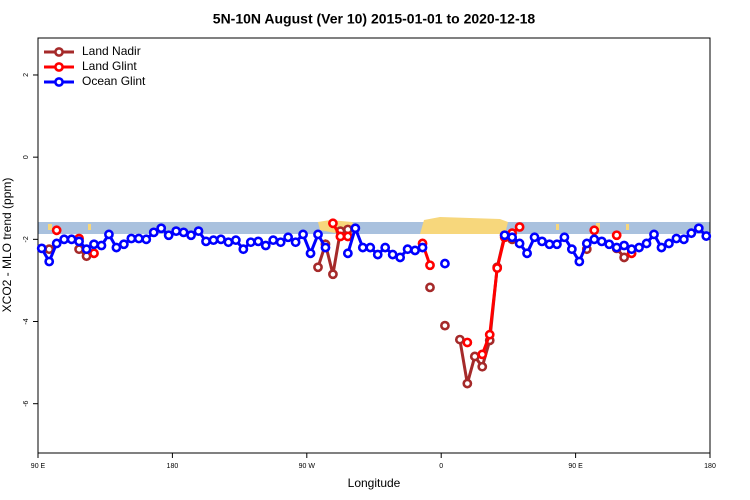  Describe the element at coordinates (109, 66) in the screenshot. I see `legend-label: Land Glint` at that location.